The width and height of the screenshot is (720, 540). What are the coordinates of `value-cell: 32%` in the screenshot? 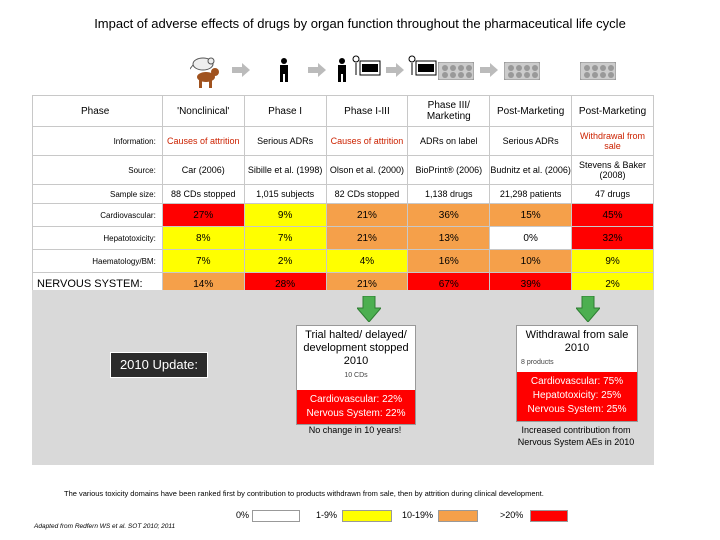 It's located at (612, 238).